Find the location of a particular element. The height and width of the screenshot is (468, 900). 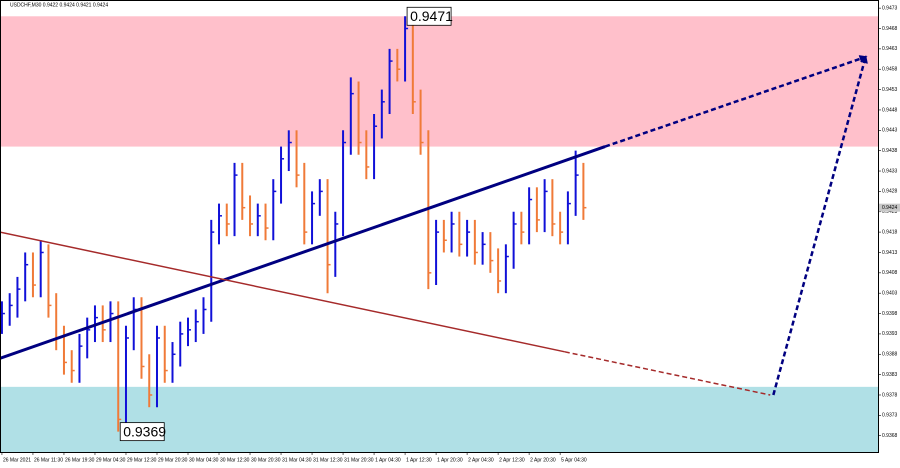

y-tick-label: 0.9428 is located at coordinates (890, 192).